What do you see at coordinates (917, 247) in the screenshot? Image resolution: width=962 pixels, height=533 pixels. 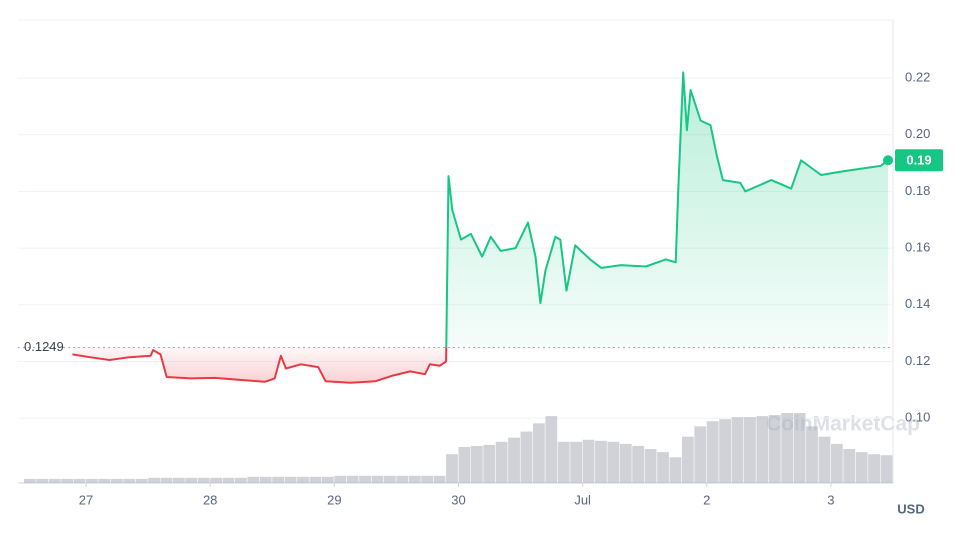 I see `y-tick-label: 0.16` at bounding box center [917, 247].